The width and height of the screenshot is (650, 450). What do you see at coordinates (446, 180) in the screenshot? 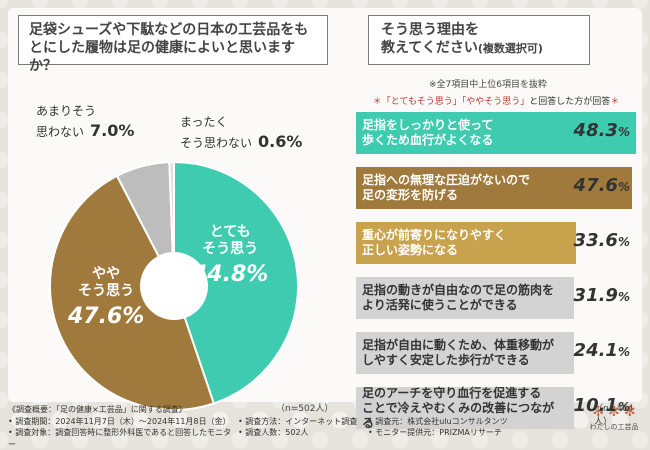
I see `reason-bar-label-line1-1: 足指への無理な圧迫がないので` at bounding box center [446, 180].